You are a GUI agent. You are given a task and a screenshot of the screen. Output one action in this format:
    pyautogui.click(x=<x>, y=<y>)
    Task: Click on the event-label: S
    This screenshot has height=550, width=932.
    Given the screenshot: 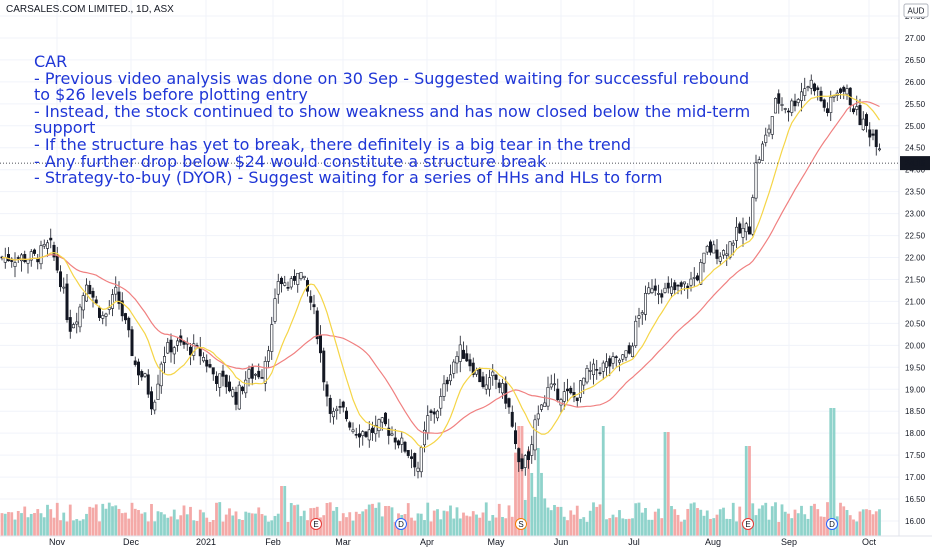 What is the action you would take?
    pyautogui.click(x=520, y=524)
    